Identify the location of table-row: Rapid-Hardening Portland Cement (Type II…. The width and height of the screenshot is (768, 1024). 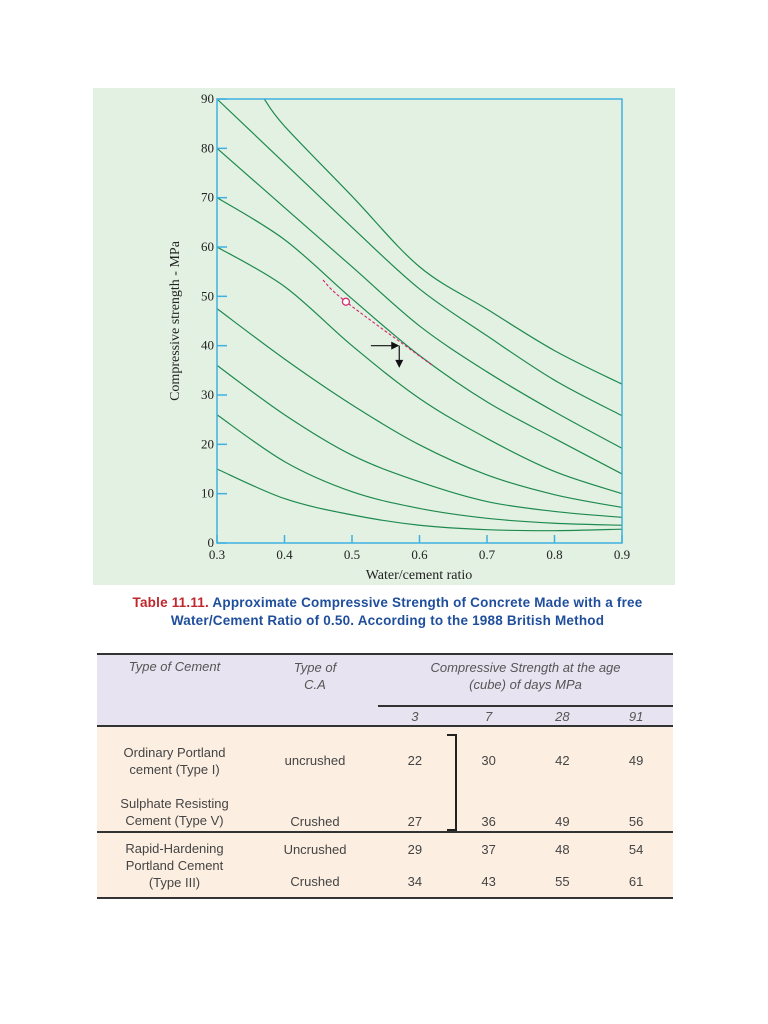
(385, 861).